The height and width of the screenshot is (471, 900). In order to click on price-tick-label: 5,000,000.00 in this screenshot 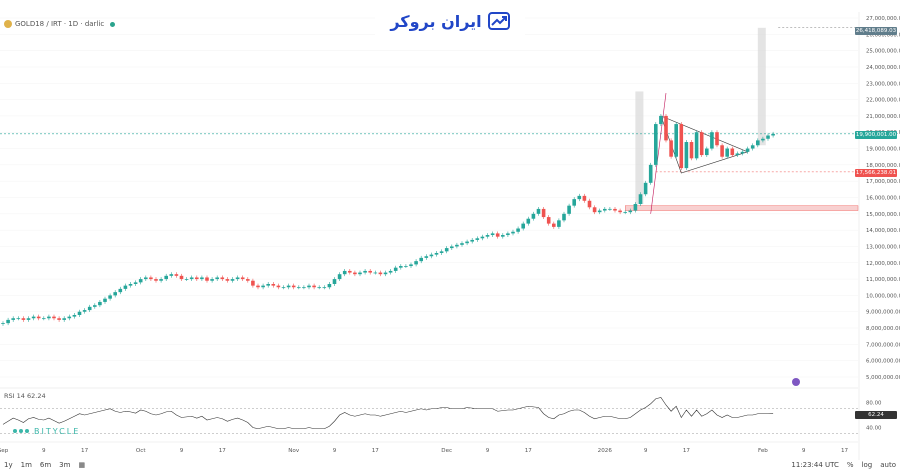, I will do `click(883, 378)`.